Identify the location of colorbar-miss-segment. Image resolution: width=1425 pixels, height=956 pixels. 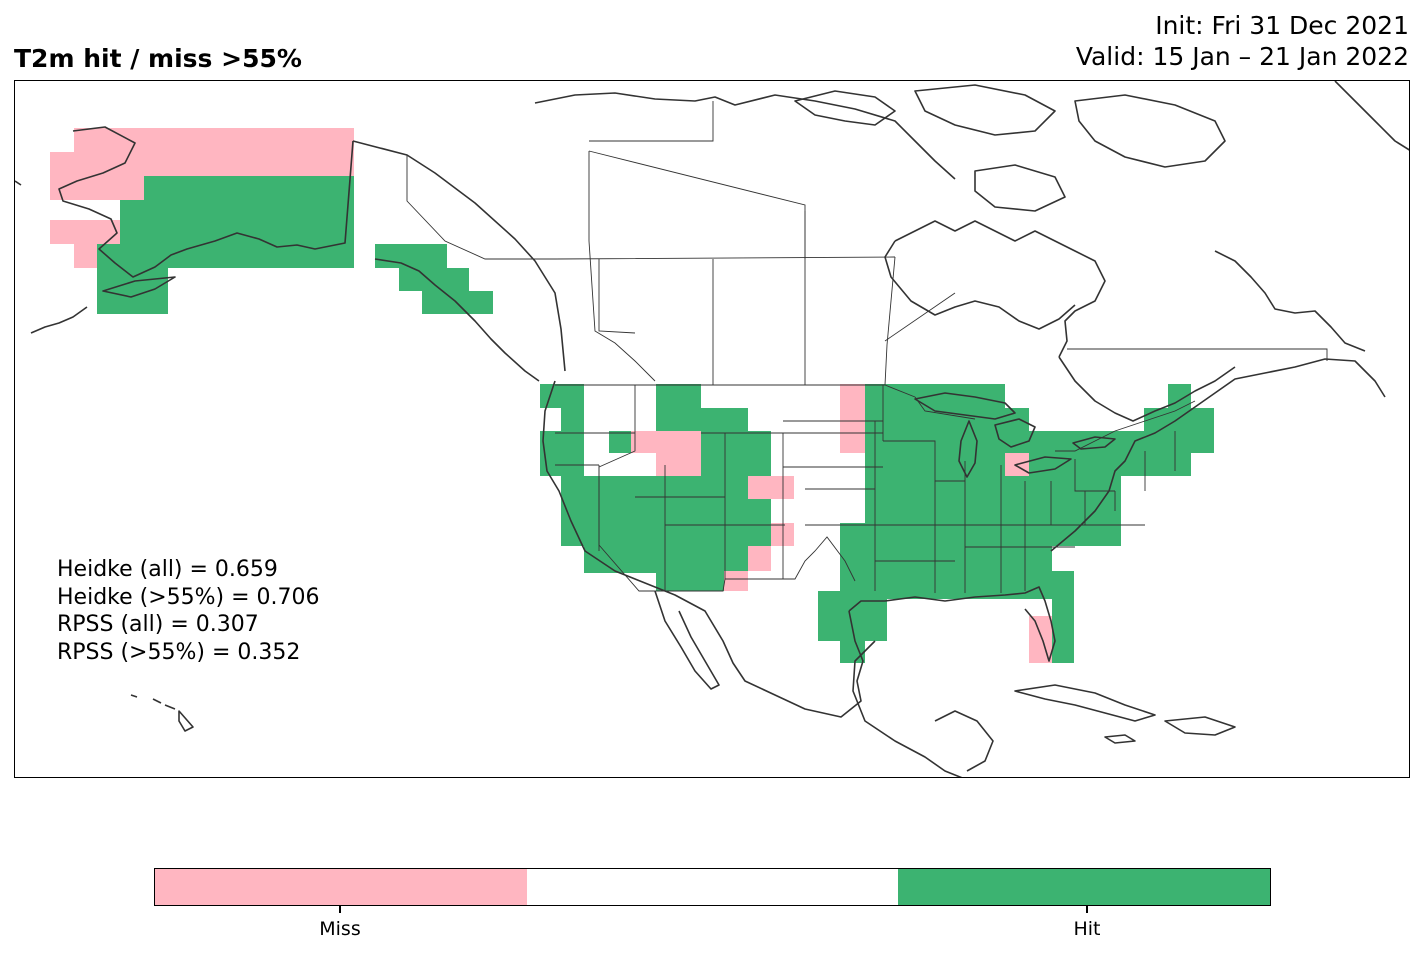
(341, 887).